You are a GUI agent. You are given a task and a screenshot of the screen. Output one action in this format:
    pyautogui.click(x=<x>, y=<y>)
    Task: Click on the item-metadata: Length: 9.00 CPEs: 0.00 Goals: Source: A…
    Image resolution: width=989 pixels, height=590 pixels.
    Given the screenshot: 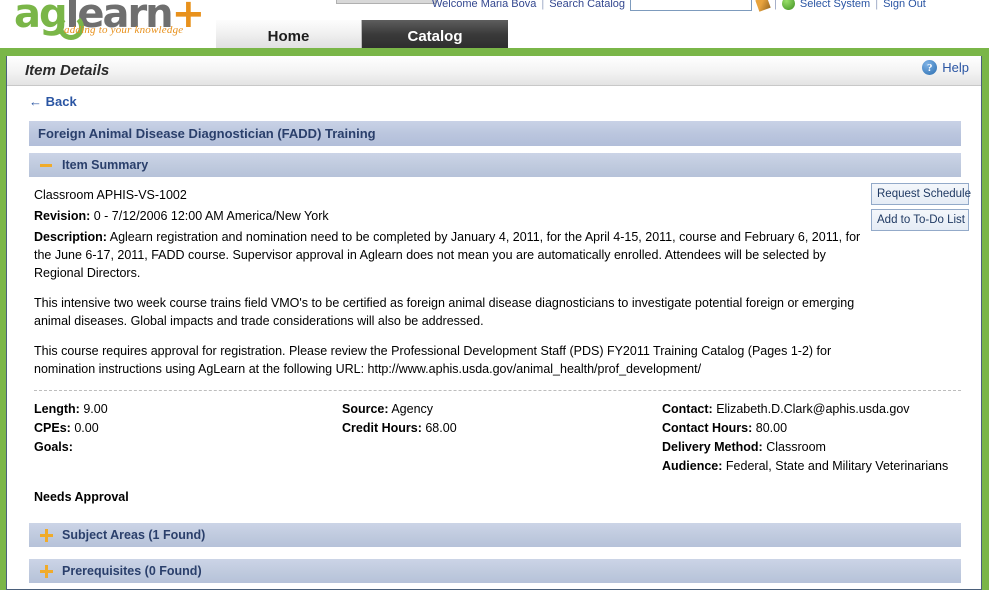 What is the action you would take?
    pyautogui.click(x=494, y=442)
    